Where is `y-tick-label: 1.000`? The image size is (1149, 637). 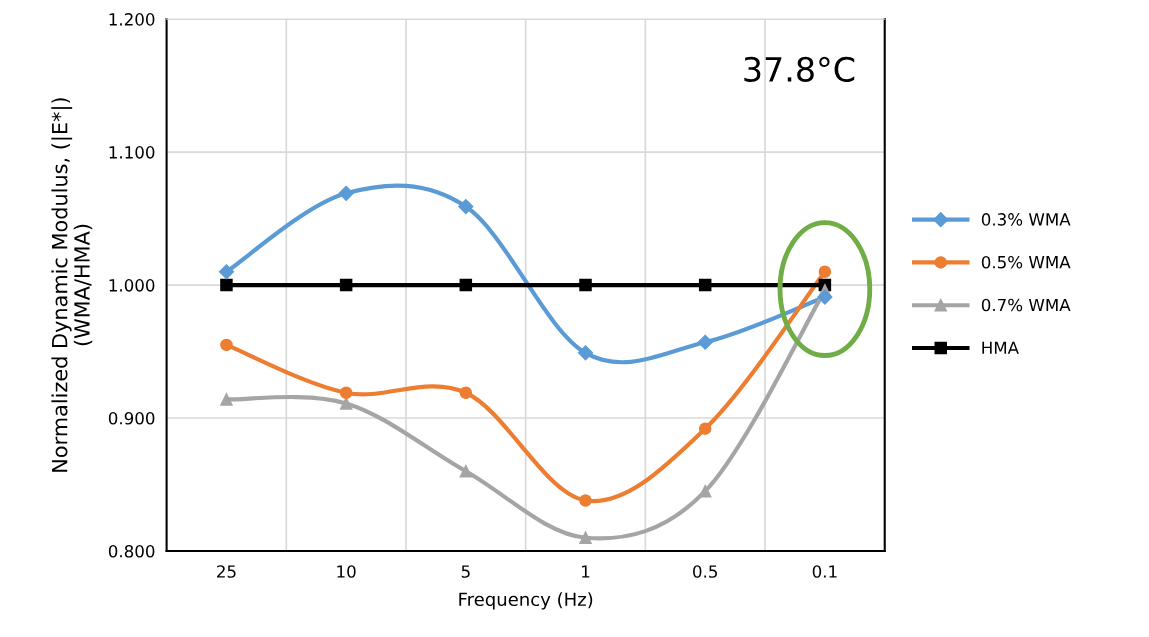
y-tick-label: 1.000 is located at coordinates (132, 285).